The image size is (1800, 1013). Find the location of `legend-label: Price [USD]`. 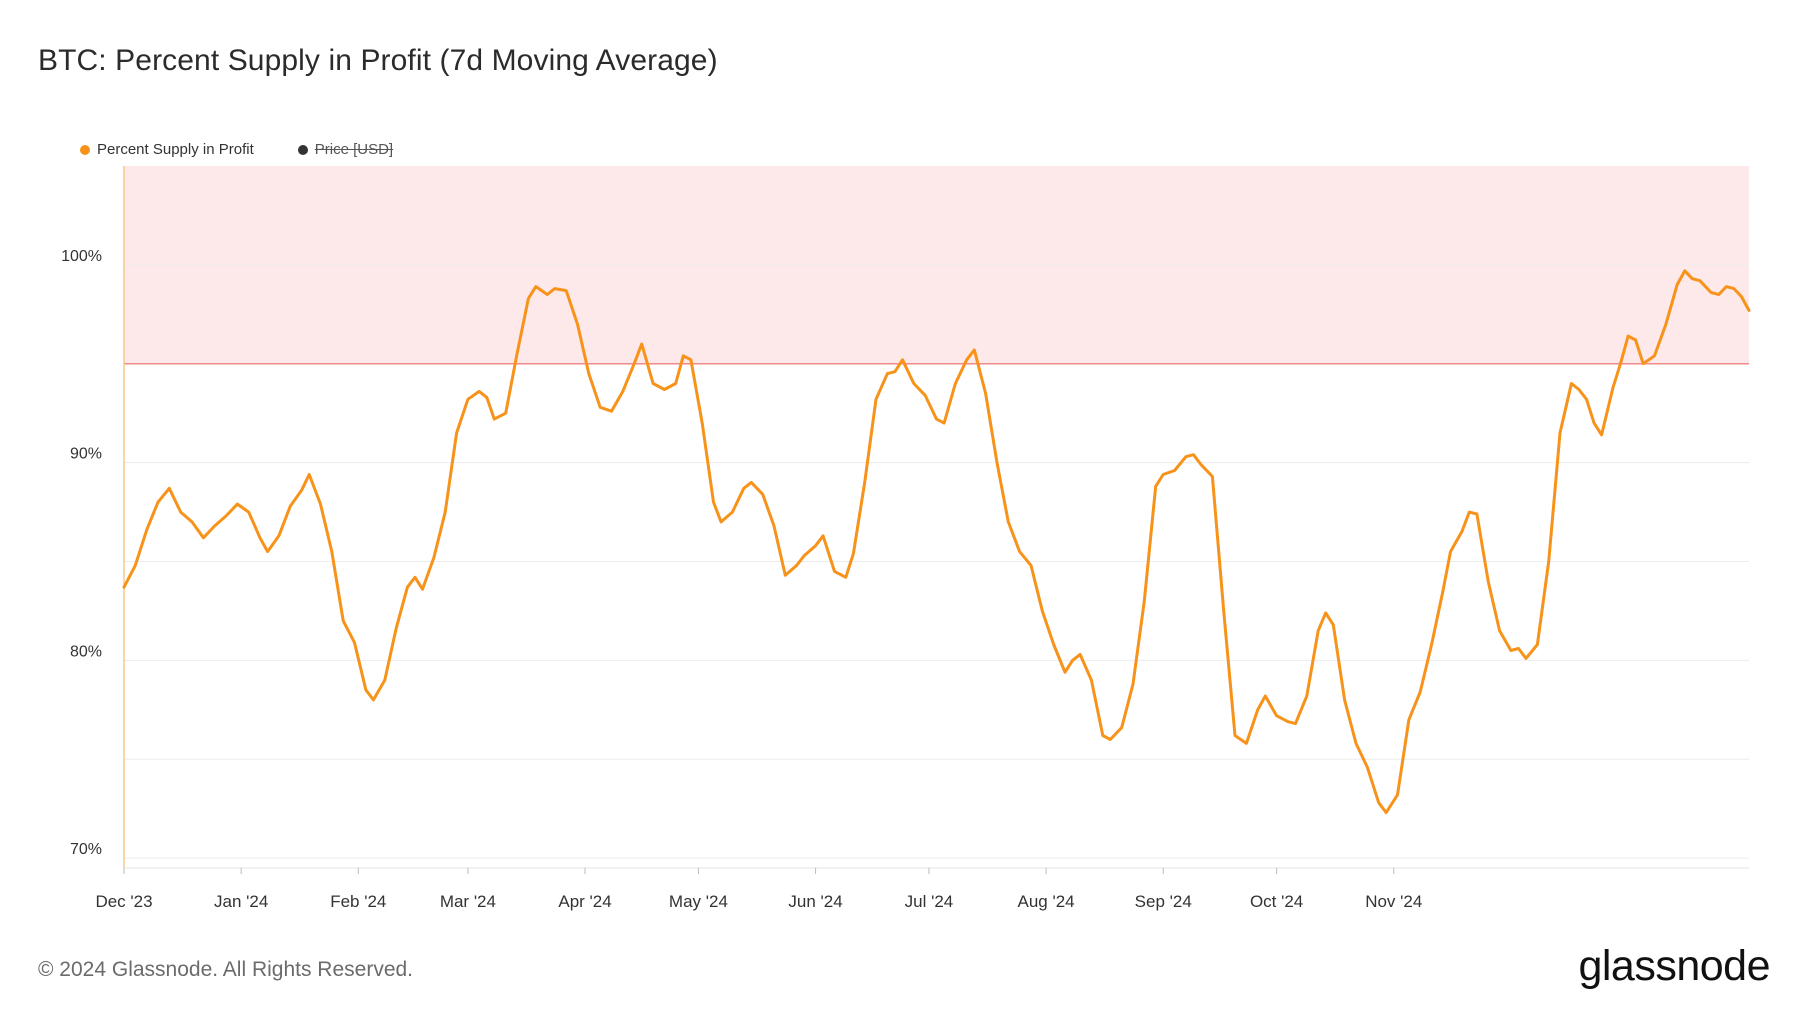

legend-label: Price [USD] is located at coordinates (354, 149).